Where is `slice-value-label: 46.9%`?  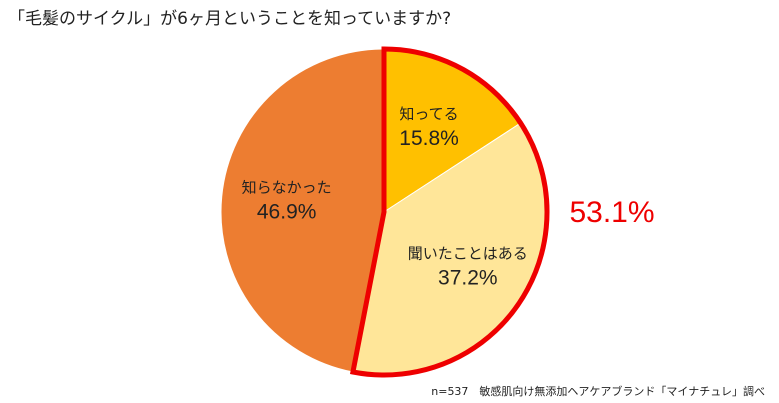 slice-value-label: 46.9% is located at coordinates (287, 212).